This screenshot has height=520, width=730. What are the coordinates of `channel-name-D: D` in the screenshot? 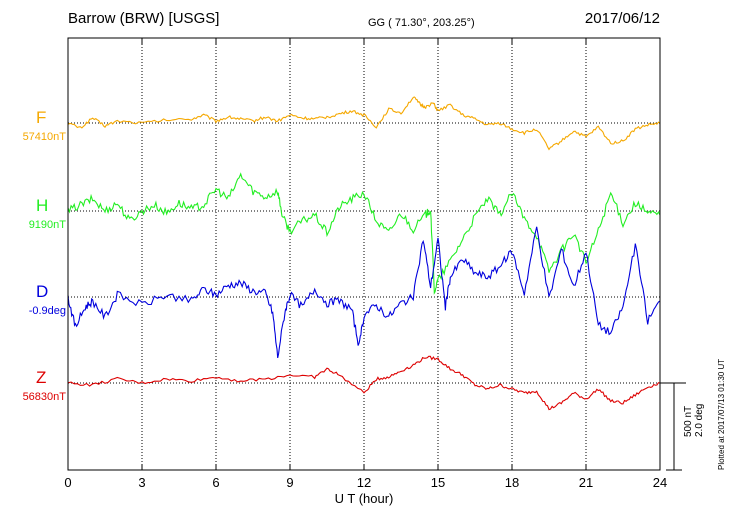 It's located at (42, 291).